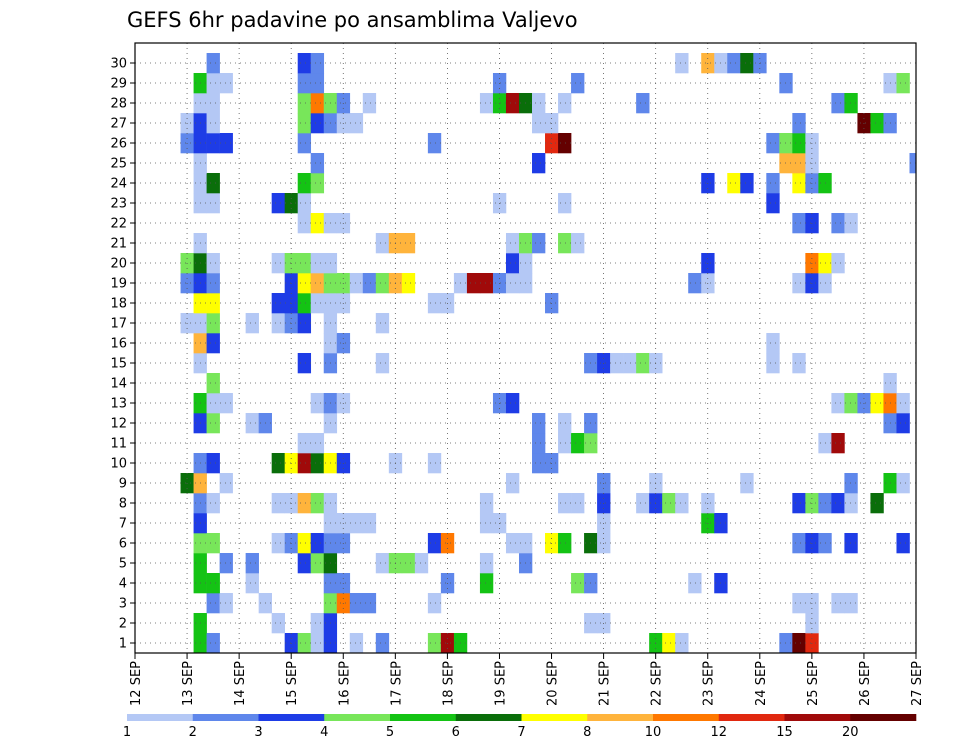 This screenshot has height=742, width=960. Describe the element at coordinates (850, 732) in the screenshot. I see `colorbar-label: 20` at that location.